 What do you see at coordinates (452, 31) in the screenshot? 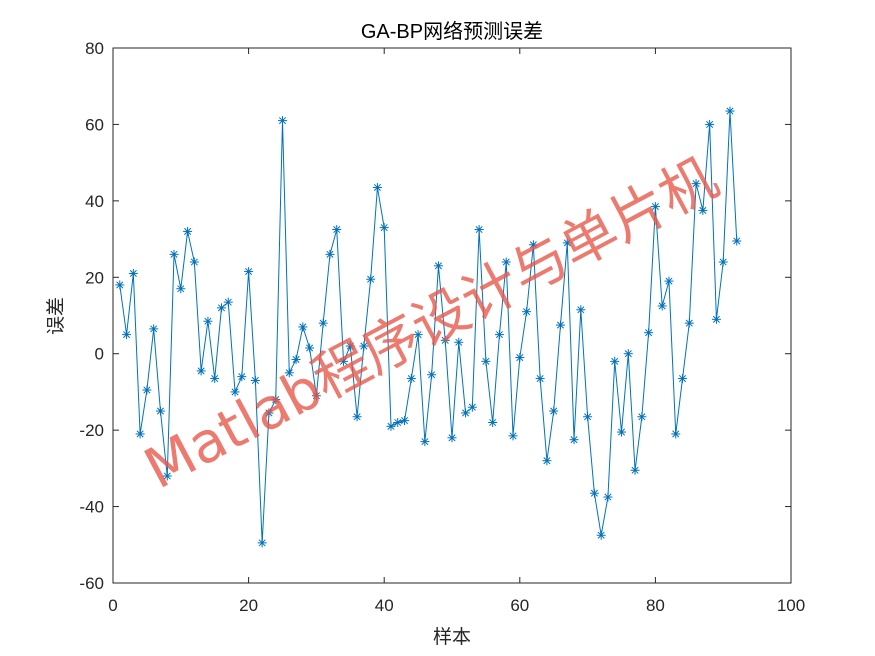
I see `chart-title: GA-BP网络预测误差` at bounding box center [452, 31].